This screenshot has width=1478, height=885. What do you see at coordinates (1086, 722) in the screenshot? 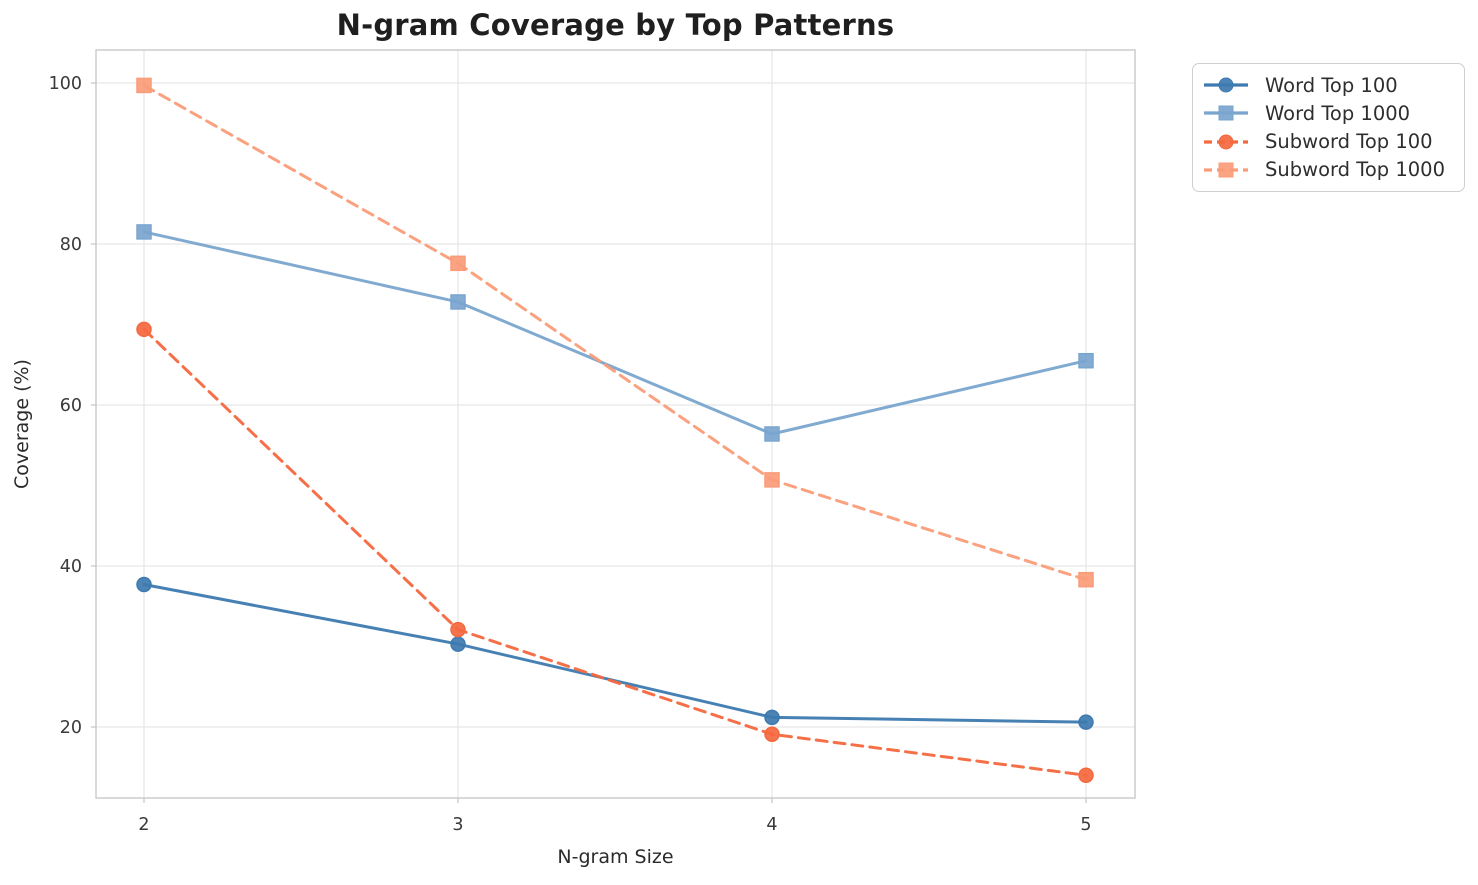
I see `data-point-word-top-100-x5` at bounding box center [1086, 722].